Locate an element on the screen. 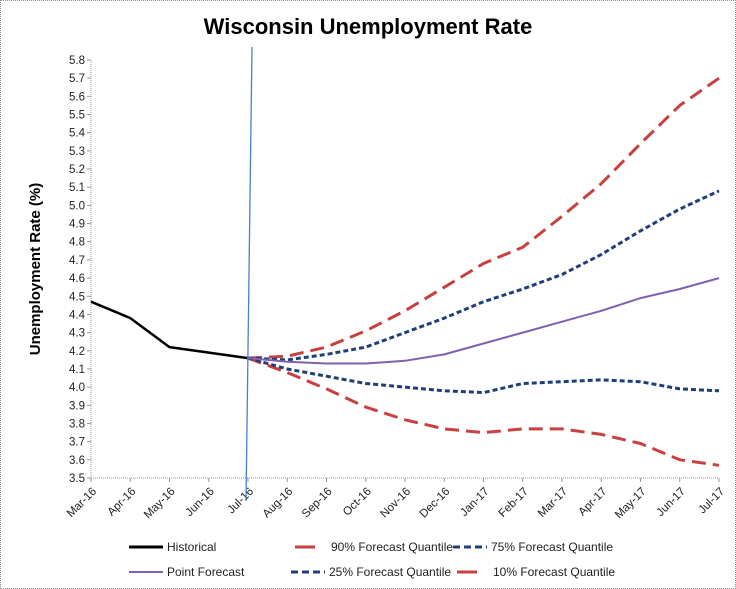  x-tick-label: Dec-16 is located at coordinates (435, 503).